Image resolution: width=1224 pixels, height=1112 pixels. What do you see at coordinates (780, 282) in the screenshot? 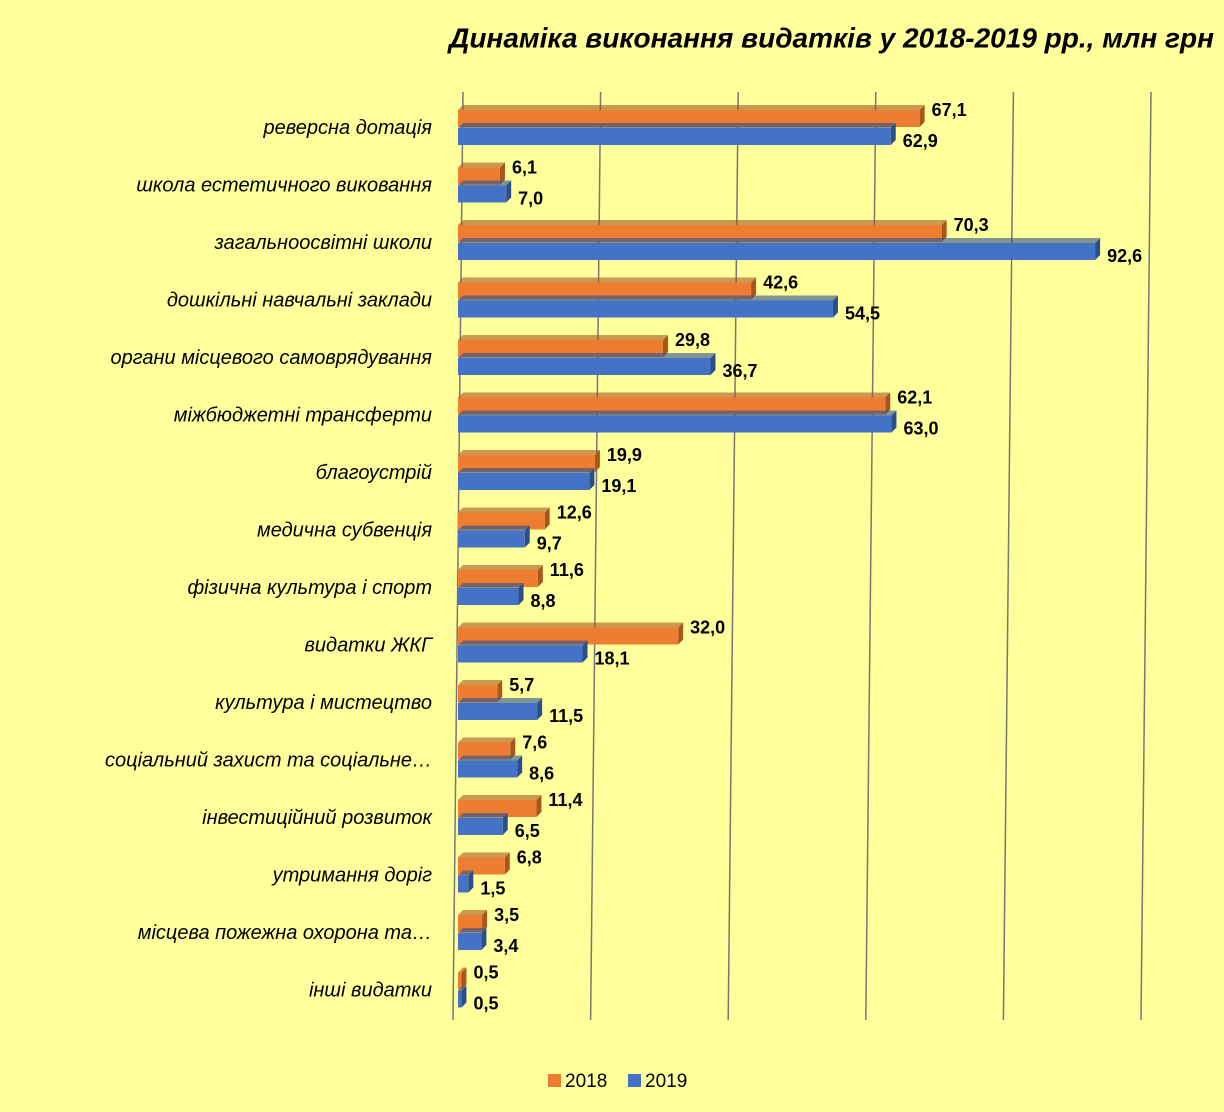
I see `data-label: 42,6` at bounding box center [780, 282].